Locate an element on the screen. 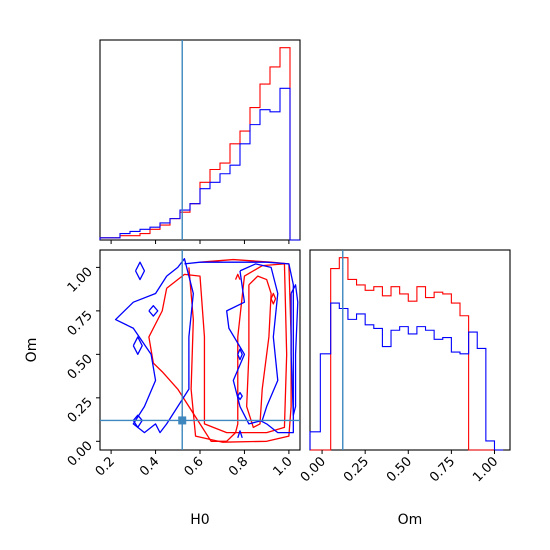 The width and height of the screenshot is (550, 550). joint-truth-marker is located at coordinates (182, 420).